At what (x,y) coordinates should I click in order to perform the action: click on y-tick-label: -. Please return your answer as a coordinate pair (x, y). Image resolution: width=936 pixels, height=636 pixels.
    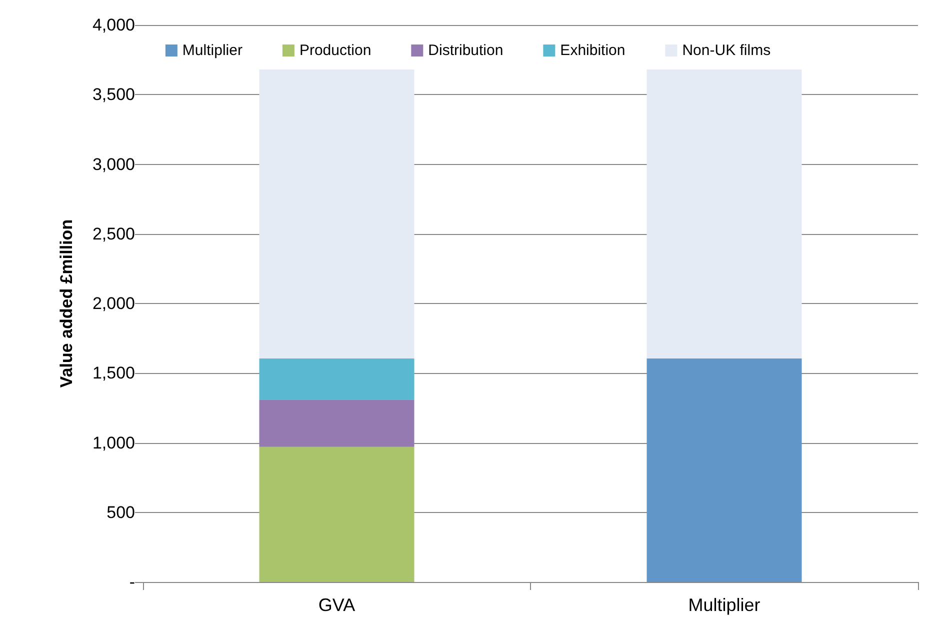
    Looking at the image, I should click on (132, 582).